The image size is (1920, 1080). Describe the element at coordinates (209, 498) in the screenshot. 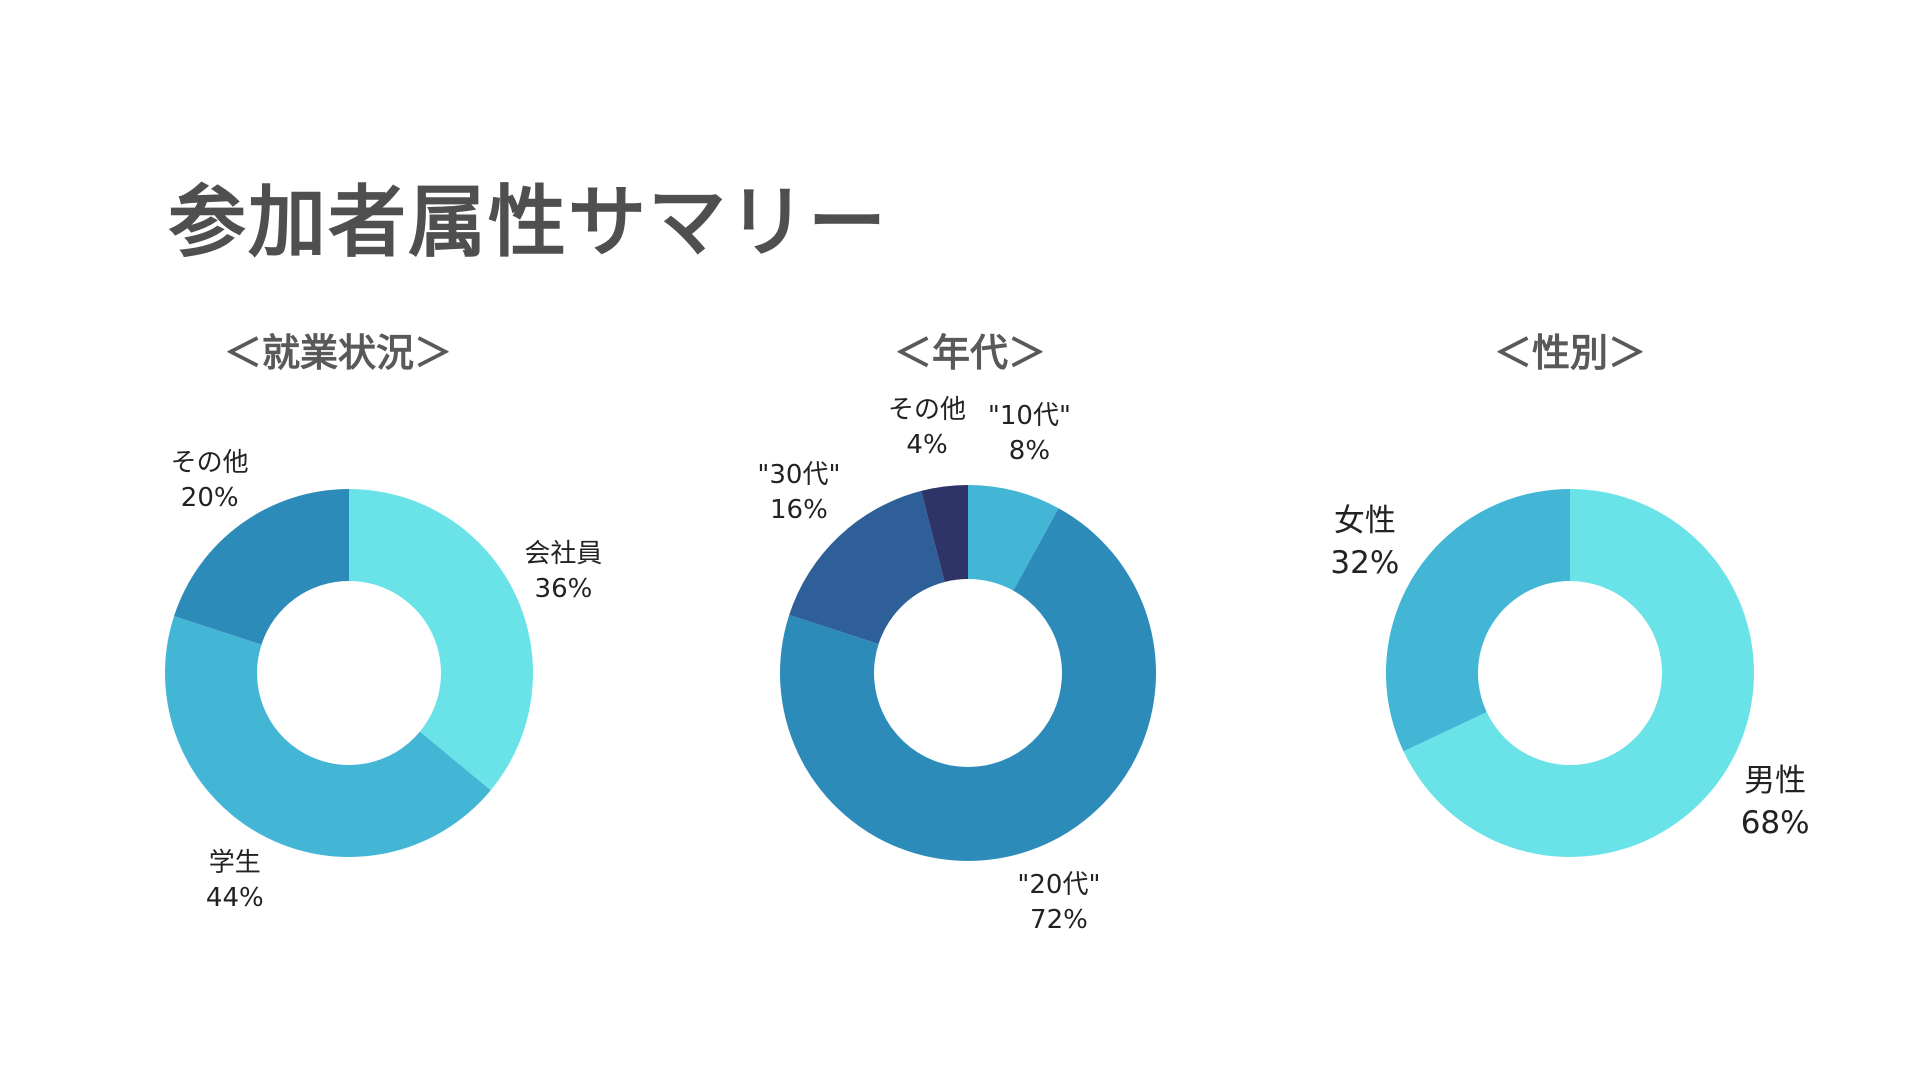

I see `slice-value: 20%` at that location.